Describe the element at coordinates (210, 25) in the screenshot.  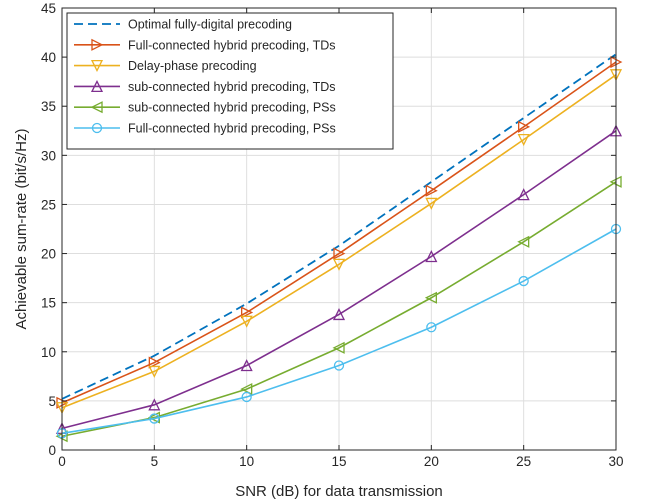
I see `legend-label: Optimal fully-digital precoding` at that location.